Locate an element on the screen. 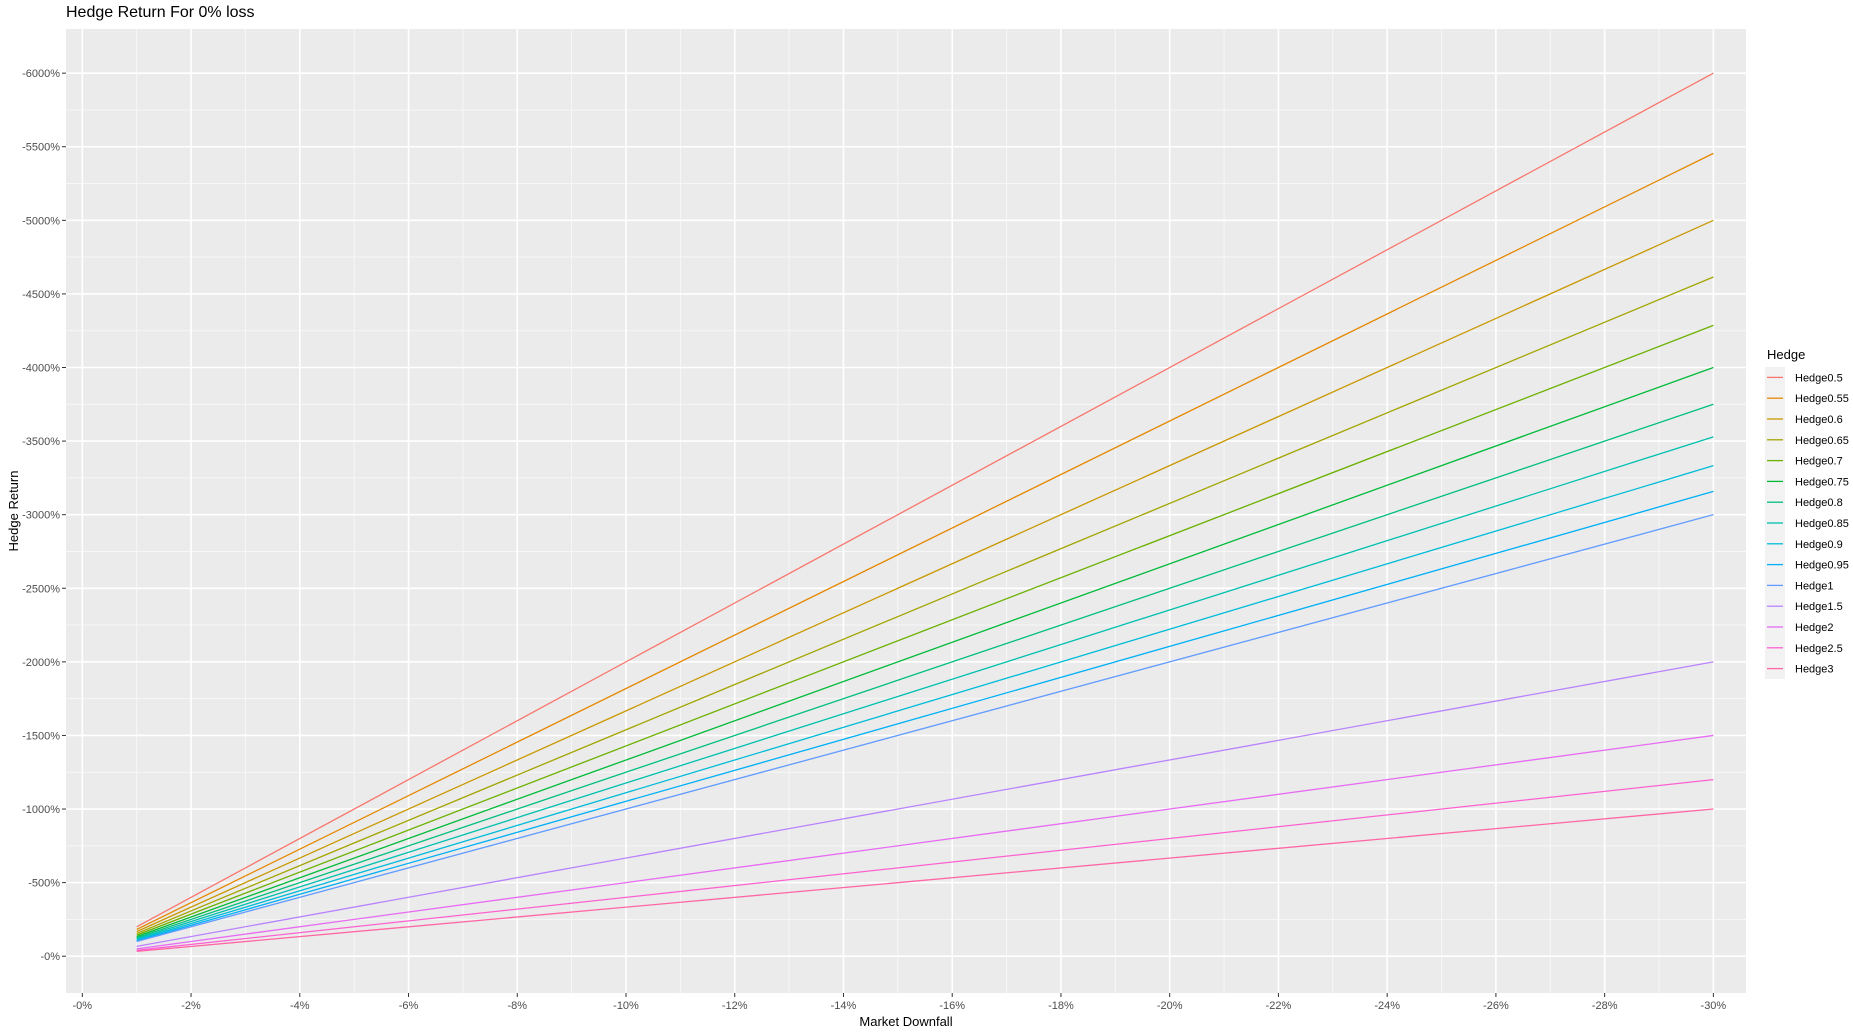  legend-title: Hedge is located at coordinates (1786, 354).